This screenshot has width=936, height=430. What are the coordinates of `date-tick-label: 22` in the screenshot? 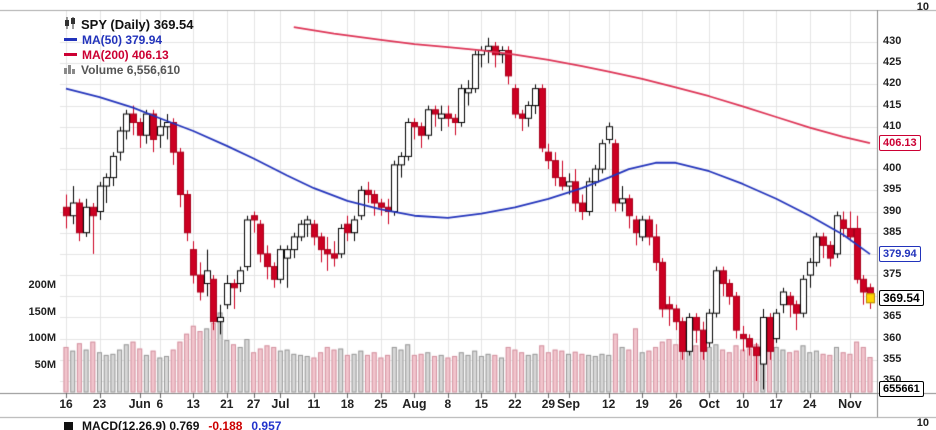 It's located at (515, 404).